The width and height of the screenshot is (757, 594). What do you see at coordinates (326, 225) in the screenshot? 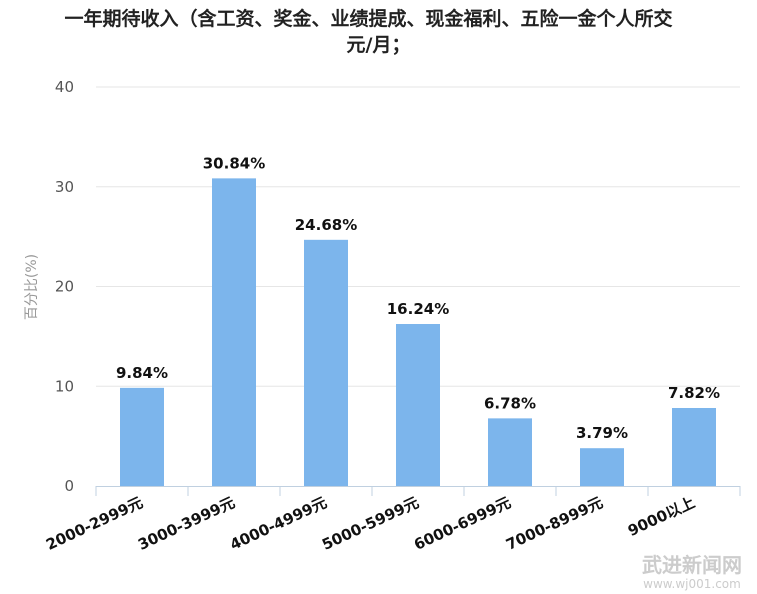
I see `data-label: 24.68%` at bounding box center [326, 225].